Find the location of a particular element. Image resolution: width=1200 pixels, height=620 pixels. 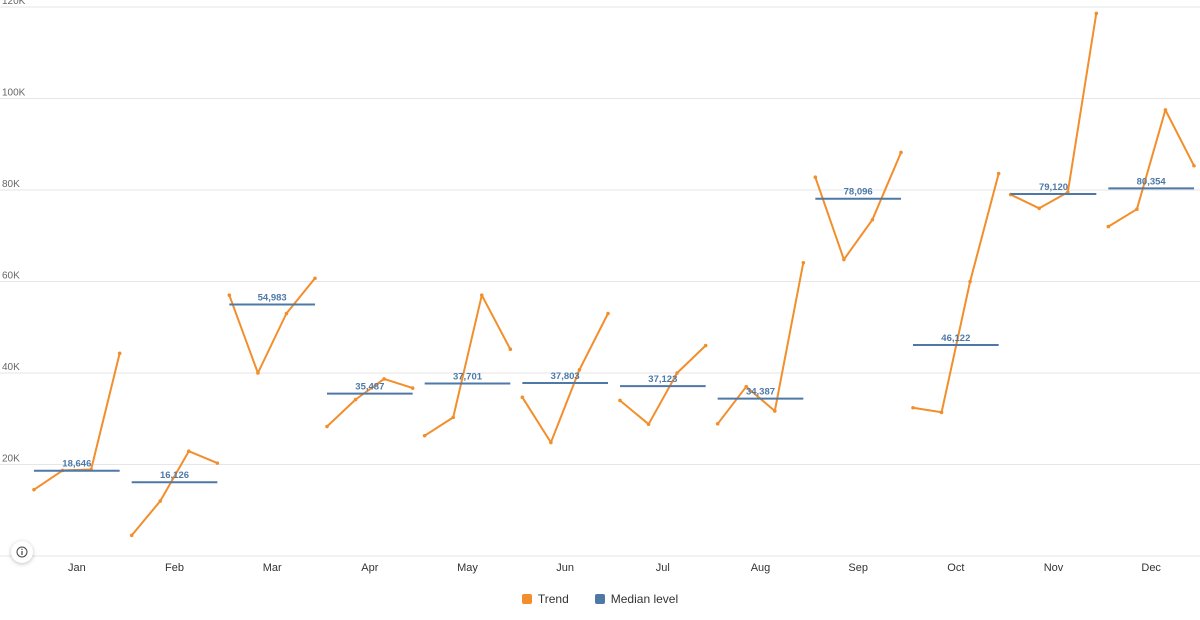

median-data-label: 18,646 is located at coordinates (76, 464).